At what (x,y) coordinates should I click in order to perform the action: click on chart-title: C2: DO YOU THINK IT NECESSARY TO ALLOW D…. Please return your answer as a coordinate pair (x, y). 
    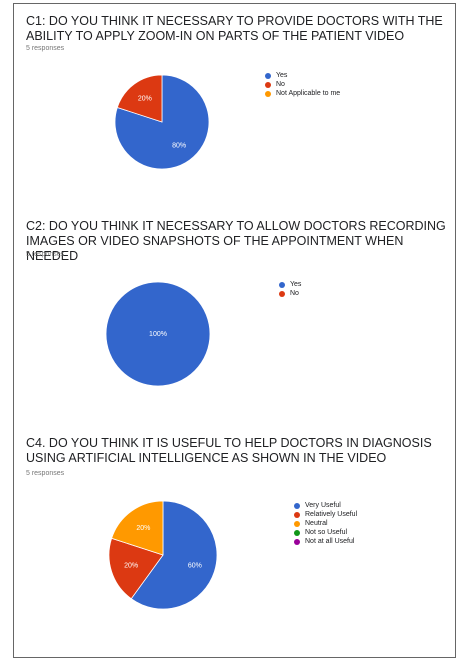
    Looking at the image, I should click on (236, 241).